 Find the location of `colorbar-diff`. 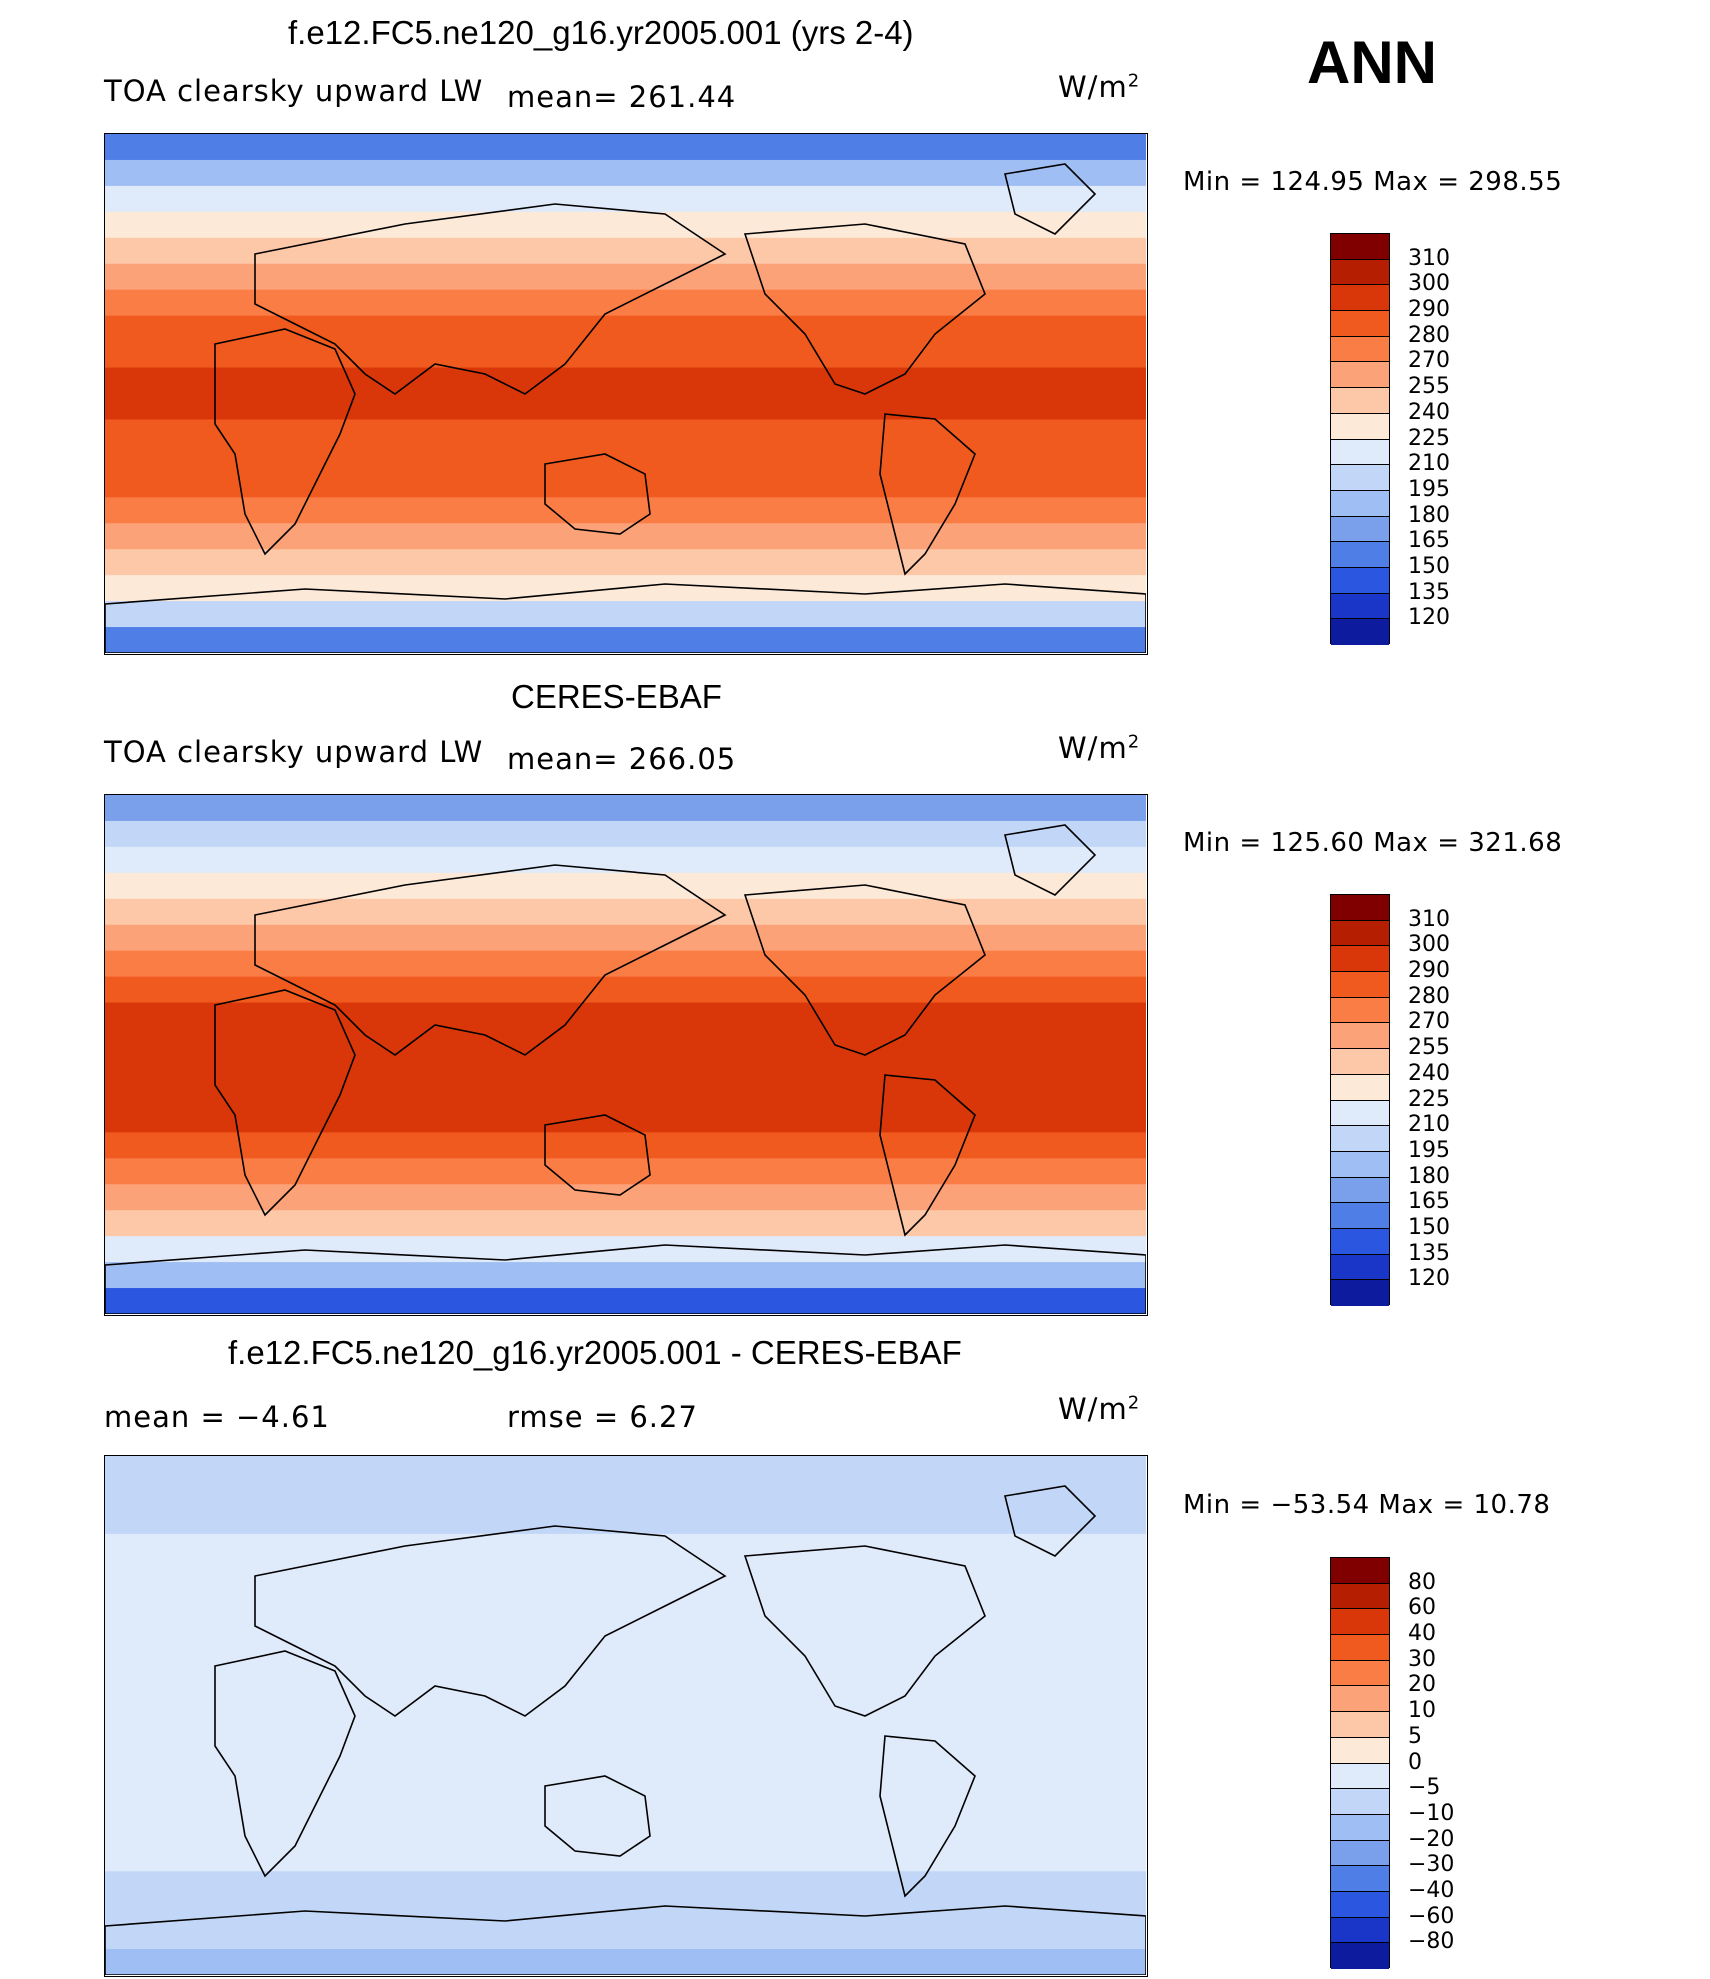

colorbar-diff is located at coordinates (1360, 1763).